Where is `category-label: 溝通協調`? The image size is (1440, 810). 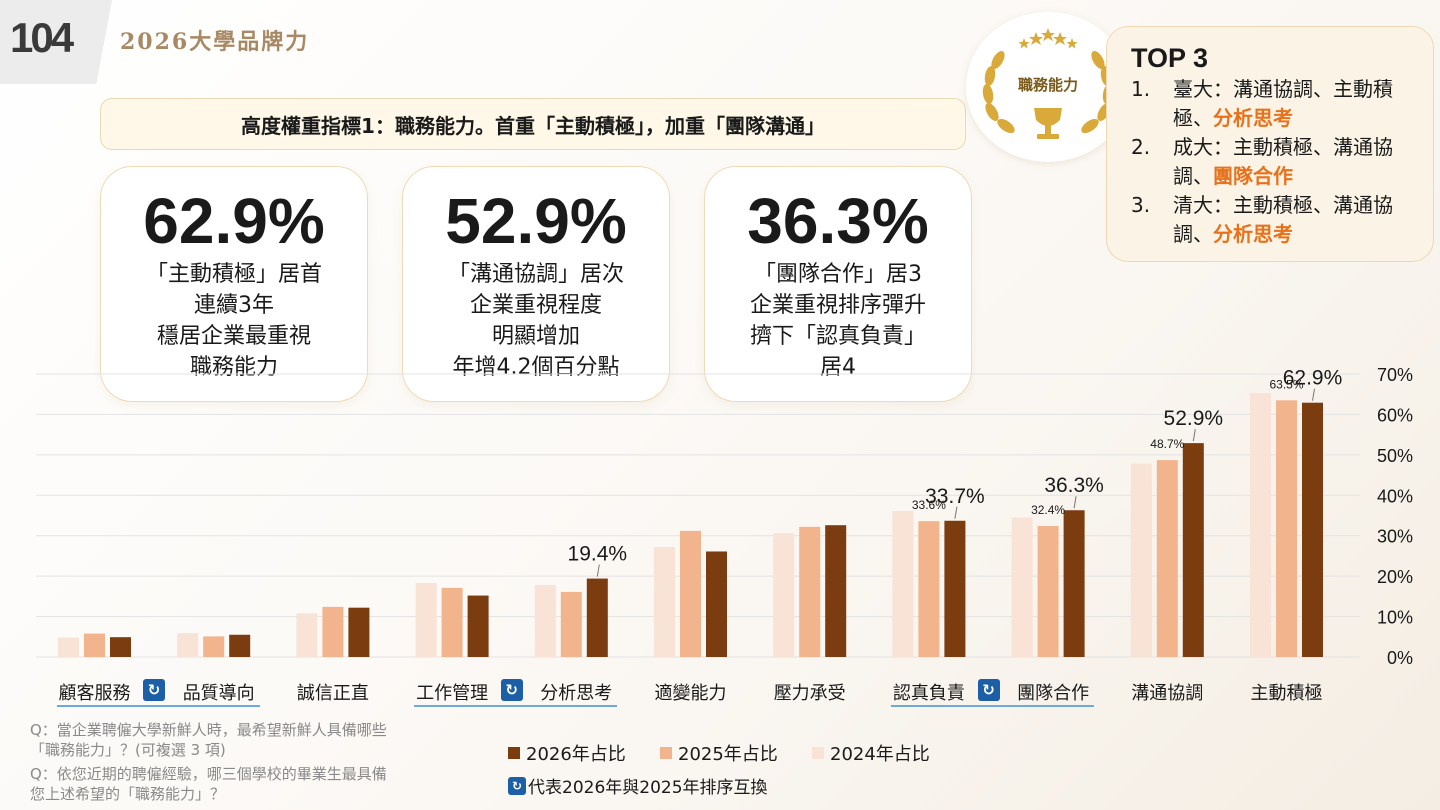 category-label: 溝通協調 is located at coordinates (1167, 693).